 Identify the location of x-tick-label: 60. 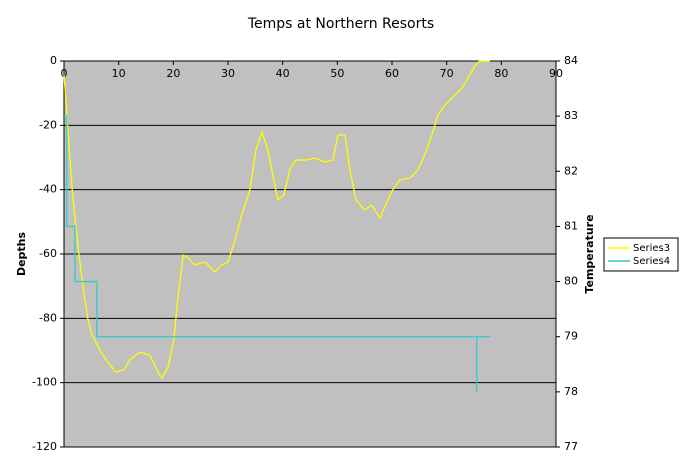
(392, 73).